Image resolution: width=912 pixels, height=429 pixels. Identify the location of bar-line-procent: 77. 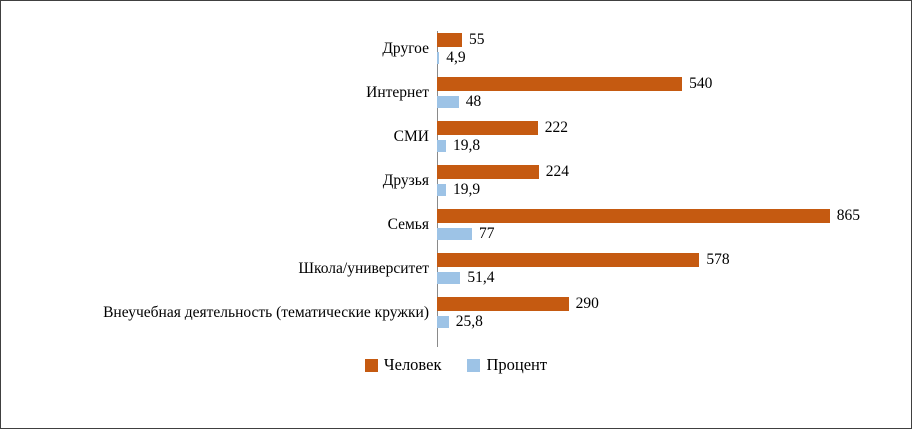
(664, 234).